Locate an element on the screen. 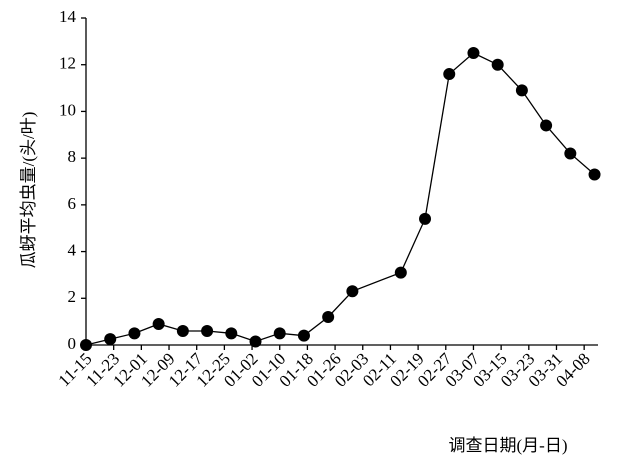 The height and width of the screenshot is (469, 626). y-tick-label: 2 is located at coordinates (72, 296).